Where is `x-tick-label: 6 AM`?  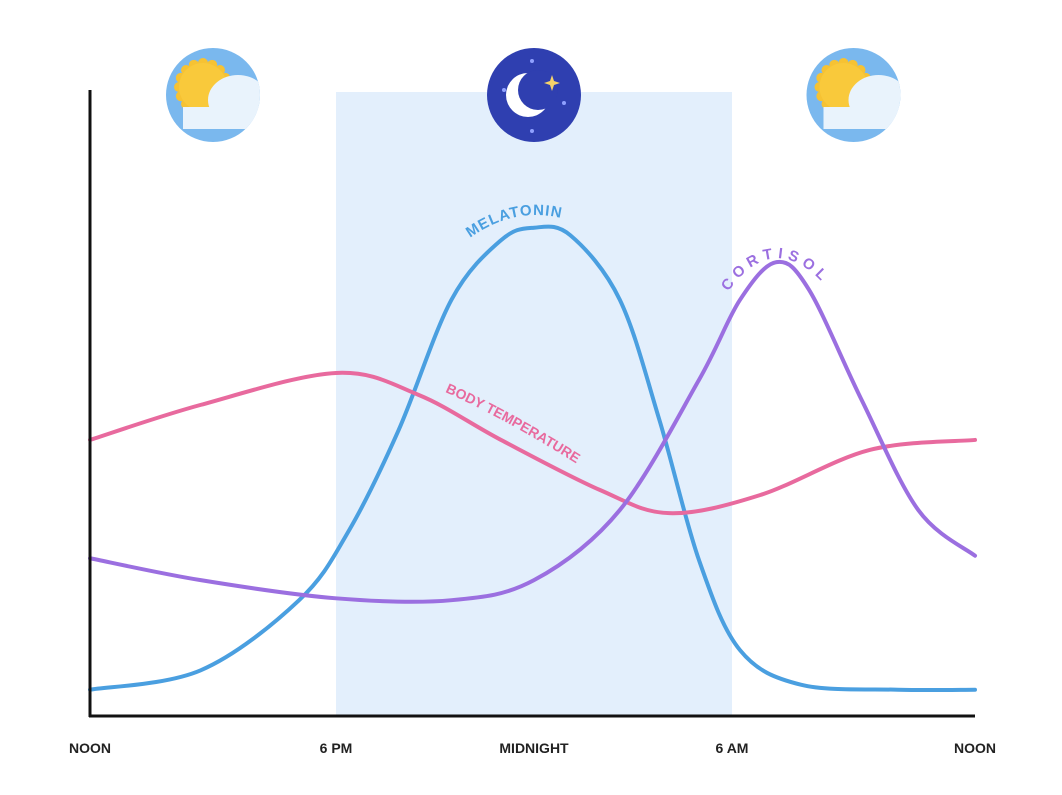
x-tick-label: 6 AM is located at coordinates (732, 748).